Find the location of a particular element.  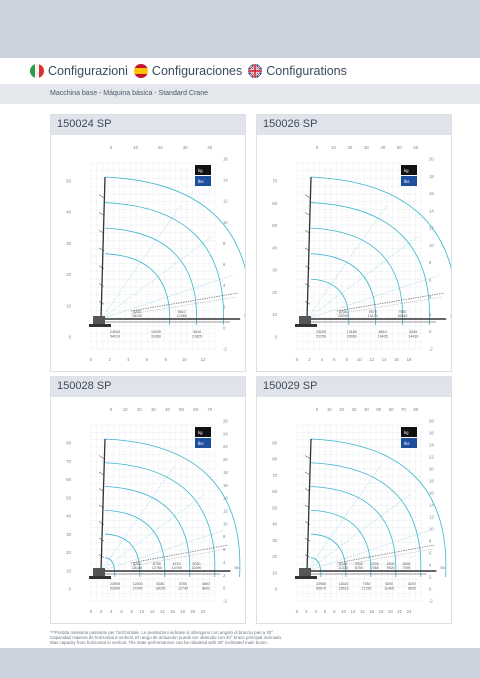

scale-tick-label: 16 is located at coordinates (431, 493).